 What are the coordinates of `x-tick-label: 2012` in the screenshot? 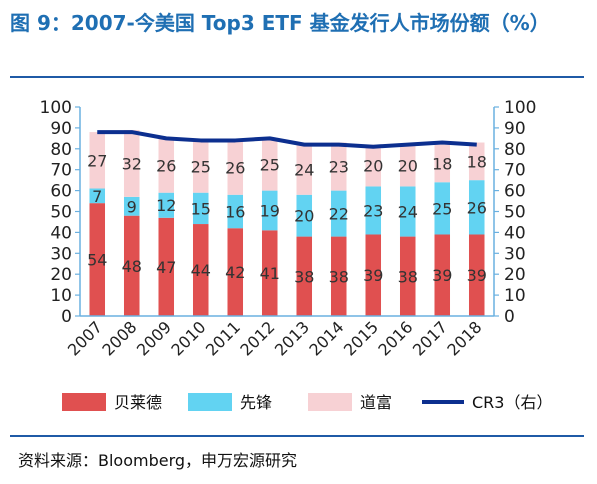 It's located at (257, 338).